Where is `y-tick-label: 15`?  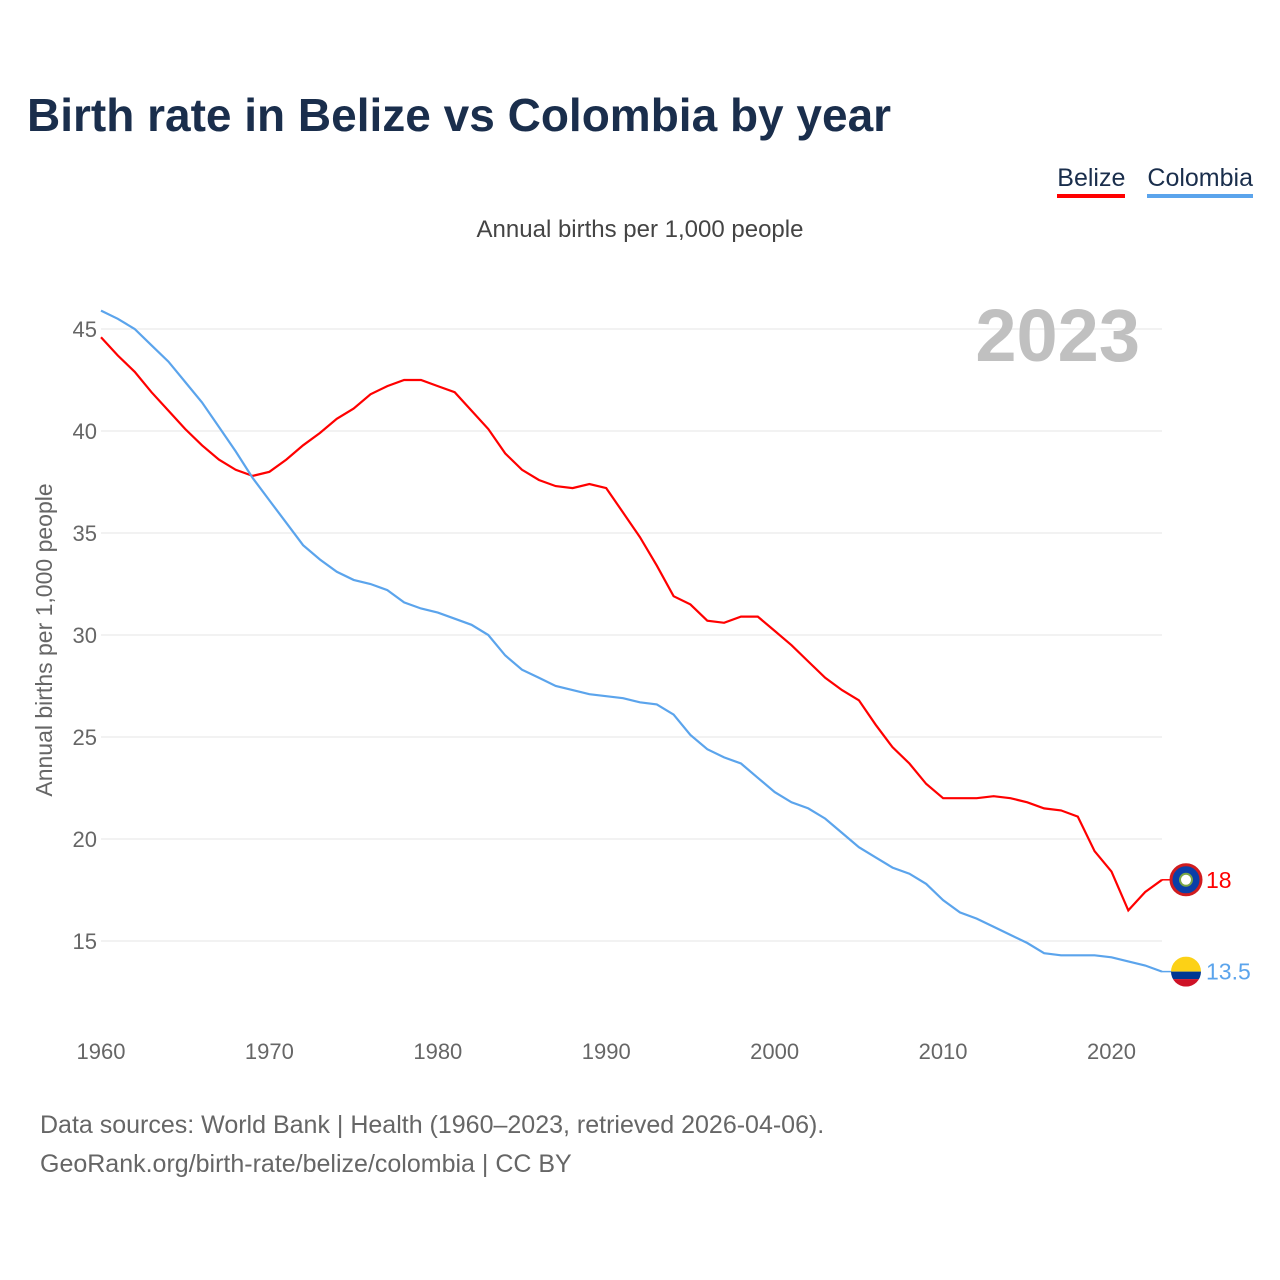 y-tick-label: 15 is located at coordinates (85, 941).